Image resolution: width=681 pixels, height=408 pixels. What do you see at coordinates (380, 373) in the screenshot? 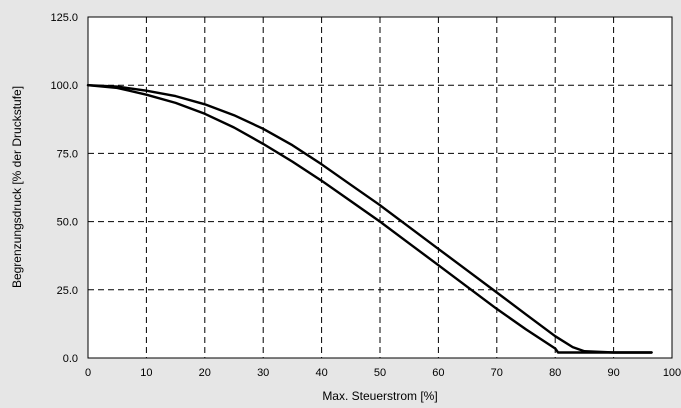
I see `x-tick-label: 50` at bounding box center [380, 373].